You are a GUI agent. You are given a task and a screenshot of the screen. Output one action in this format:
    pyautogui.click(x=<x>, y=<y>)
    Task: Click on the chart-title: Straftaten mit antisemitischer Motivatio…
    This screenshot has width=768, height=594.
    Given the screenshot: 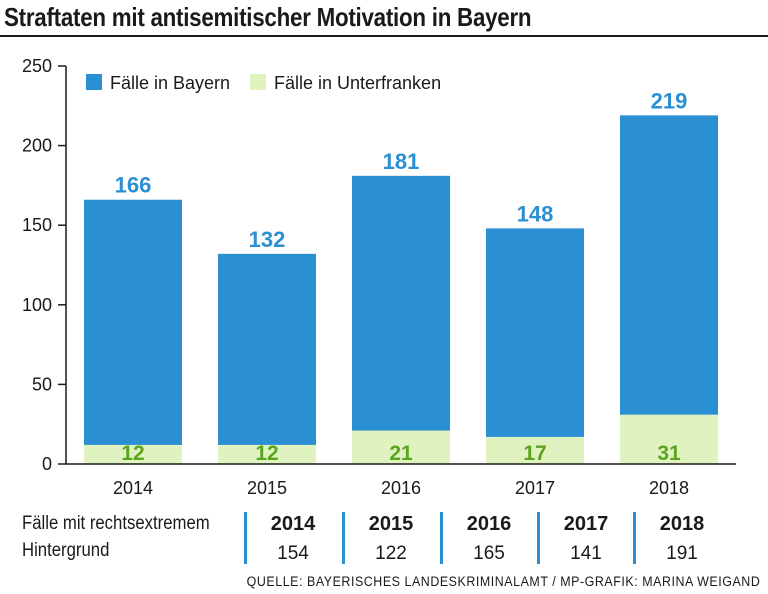 What is the action you would take?
    pyautogui.click(x=268, y=17)
    